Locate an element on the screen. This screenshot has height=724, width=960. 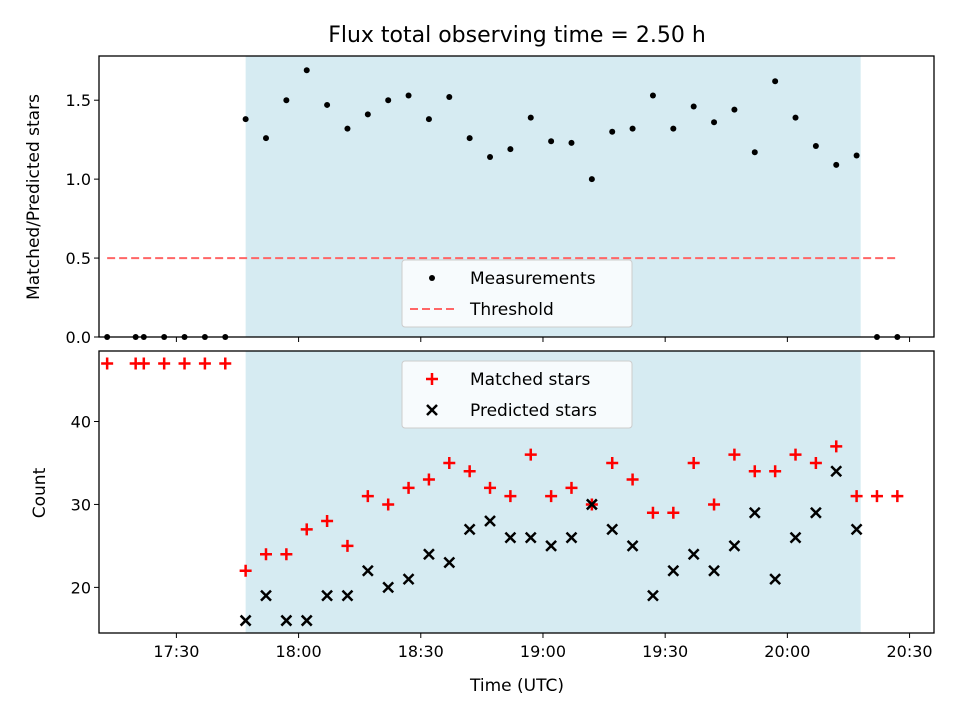
legend-label: Threshold is located at coordinates (511, 310).